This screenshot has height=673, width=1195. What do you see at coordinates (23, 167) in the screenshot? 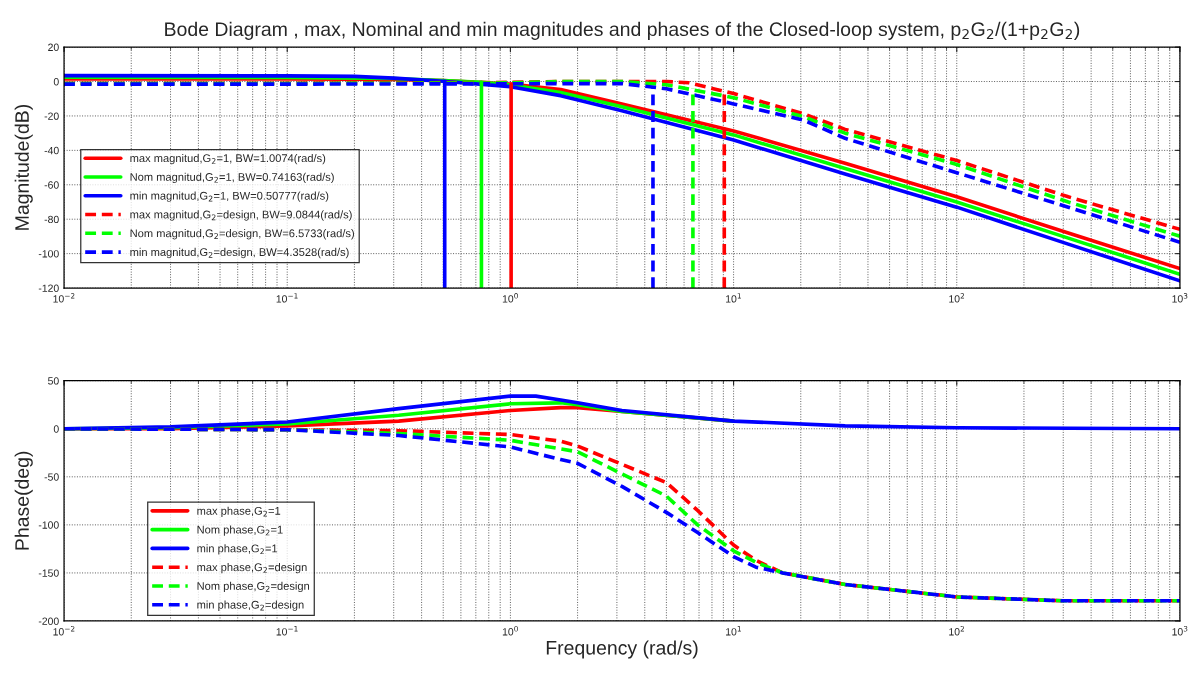
I see `y-axis-title: Magnitude(dB)` at bounding box center [23, 167].